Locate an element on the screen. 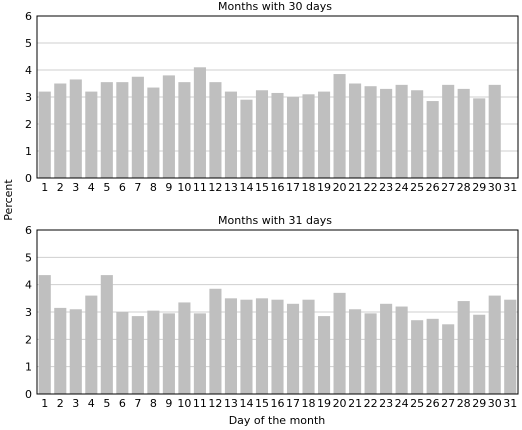 Image resolution: width=522 pixels, height=430 pixels. x-tick-label: 23 is located at coordinates (386, 187).